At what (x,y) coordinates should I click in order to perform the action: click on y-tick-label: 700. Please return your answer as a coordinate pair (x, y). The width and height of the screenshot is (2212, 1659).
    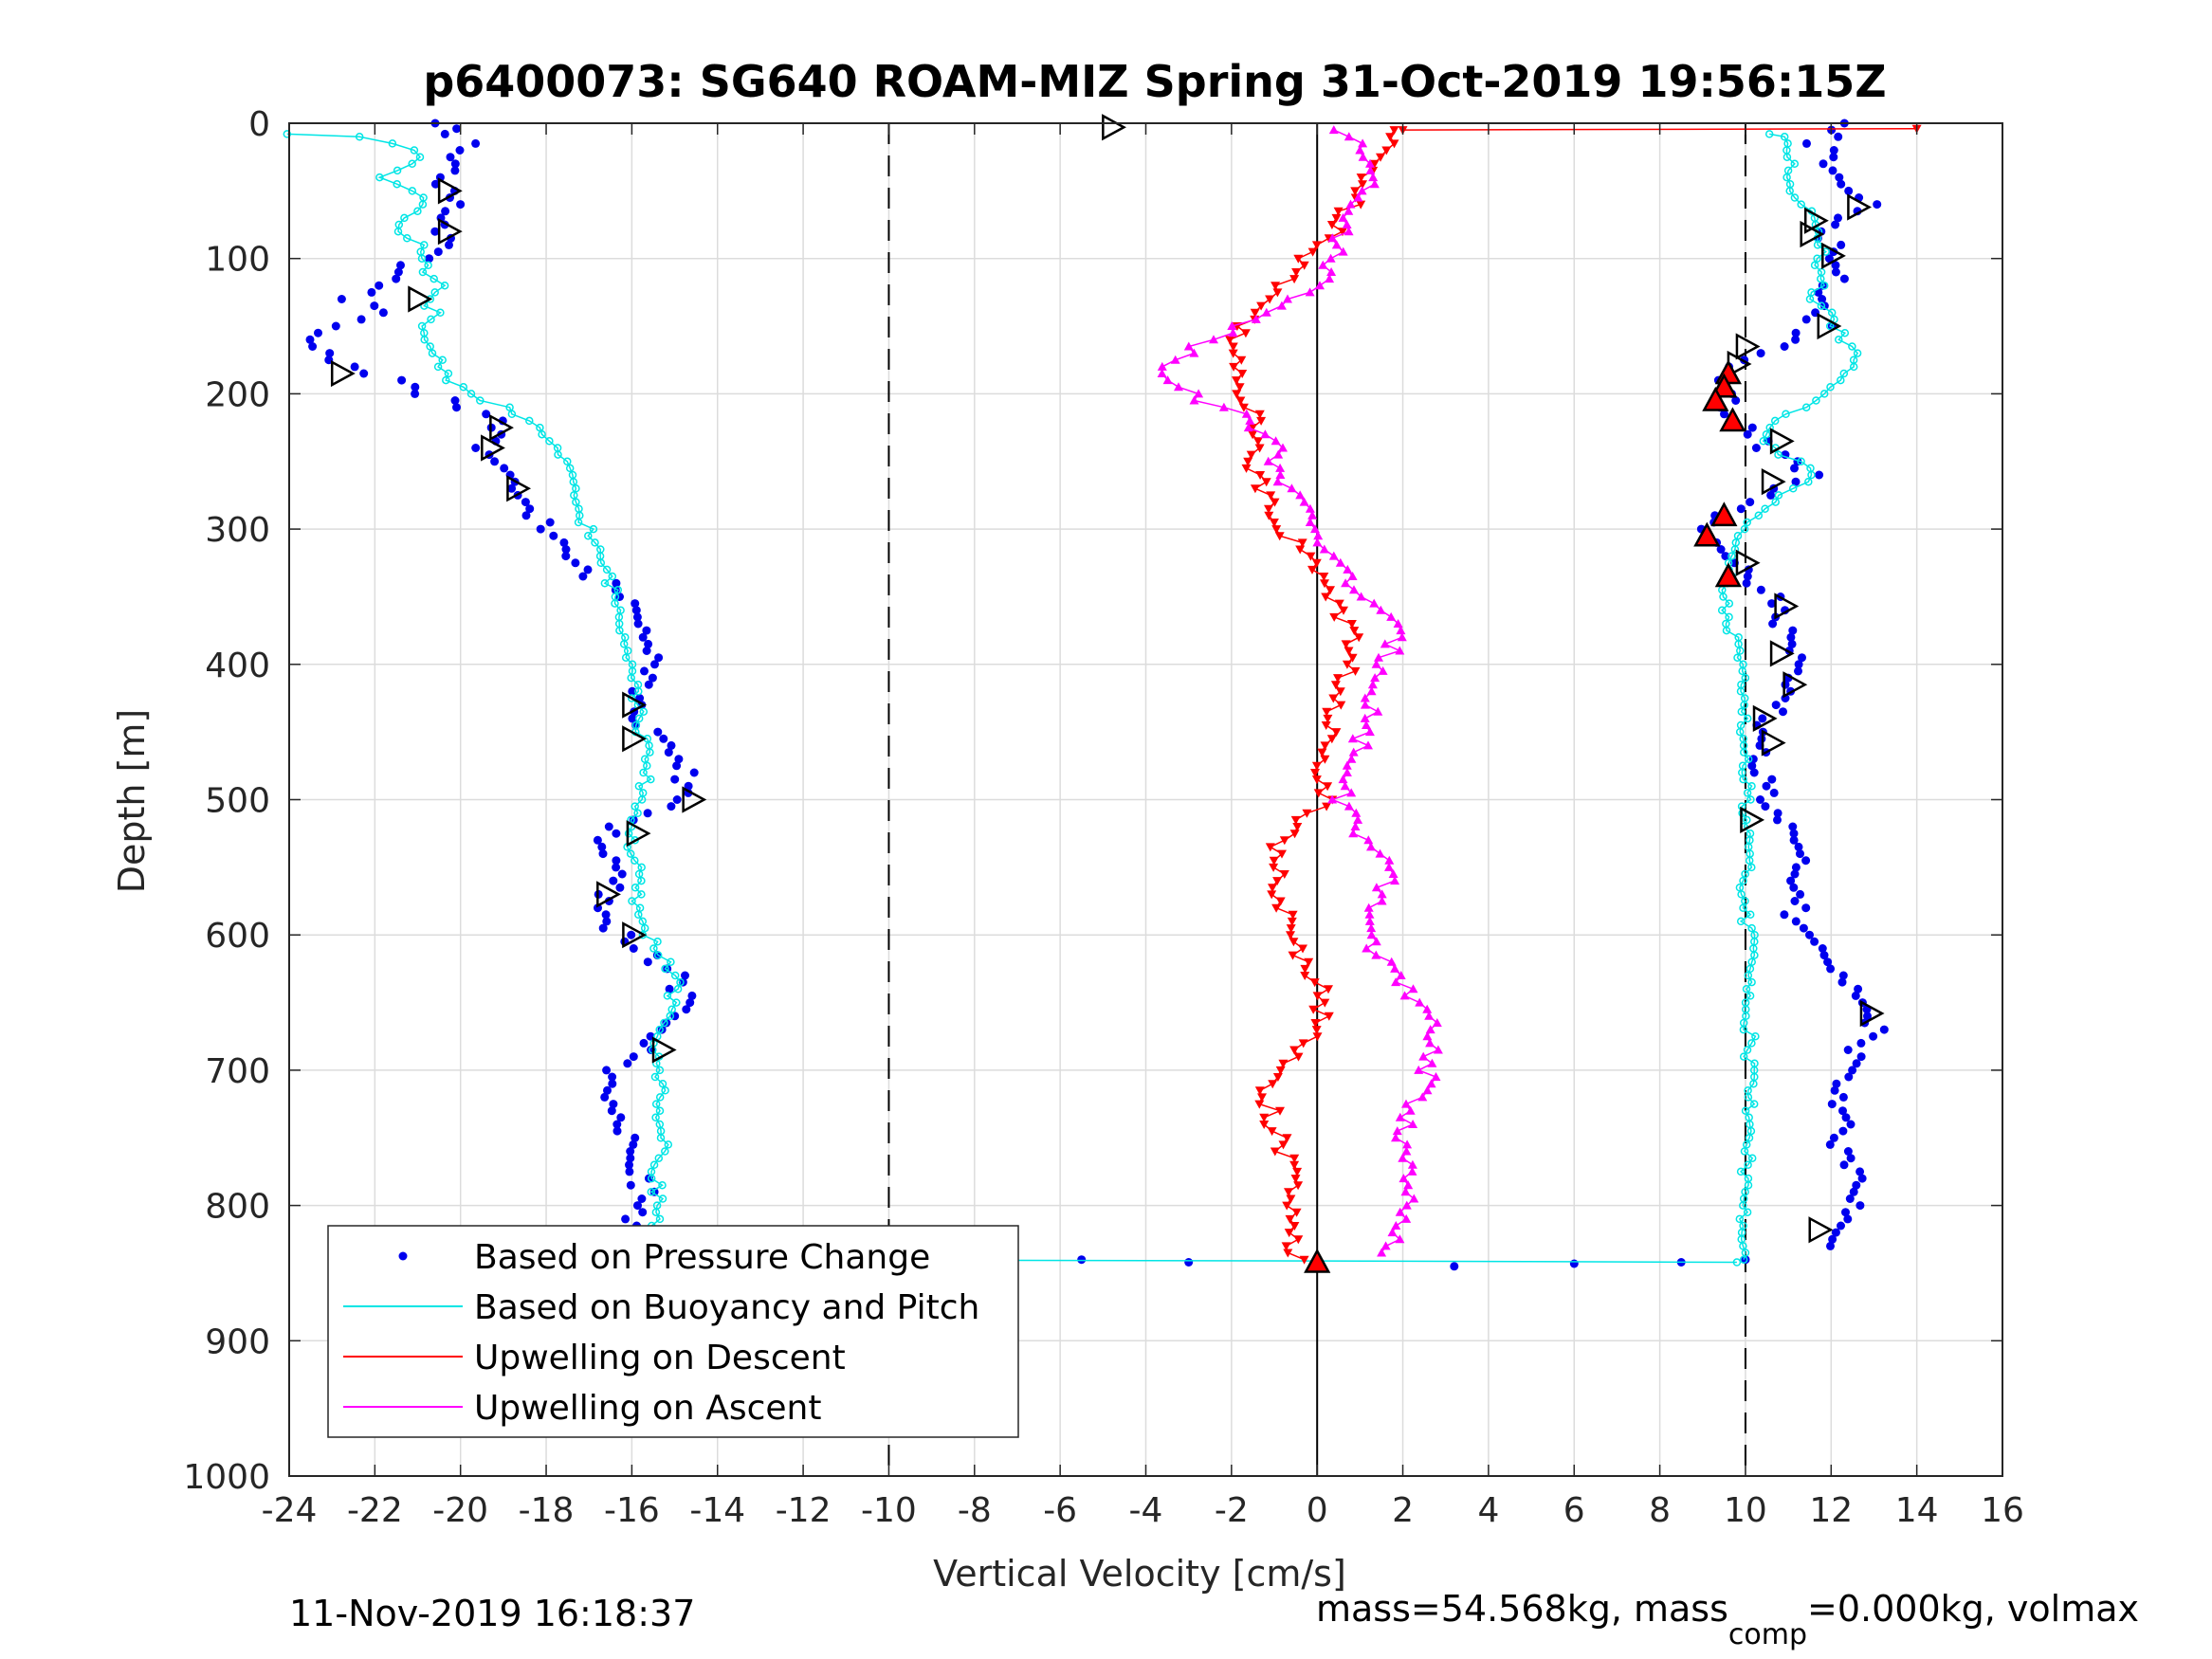
    Looking at the image, I should click on (237, 1071).